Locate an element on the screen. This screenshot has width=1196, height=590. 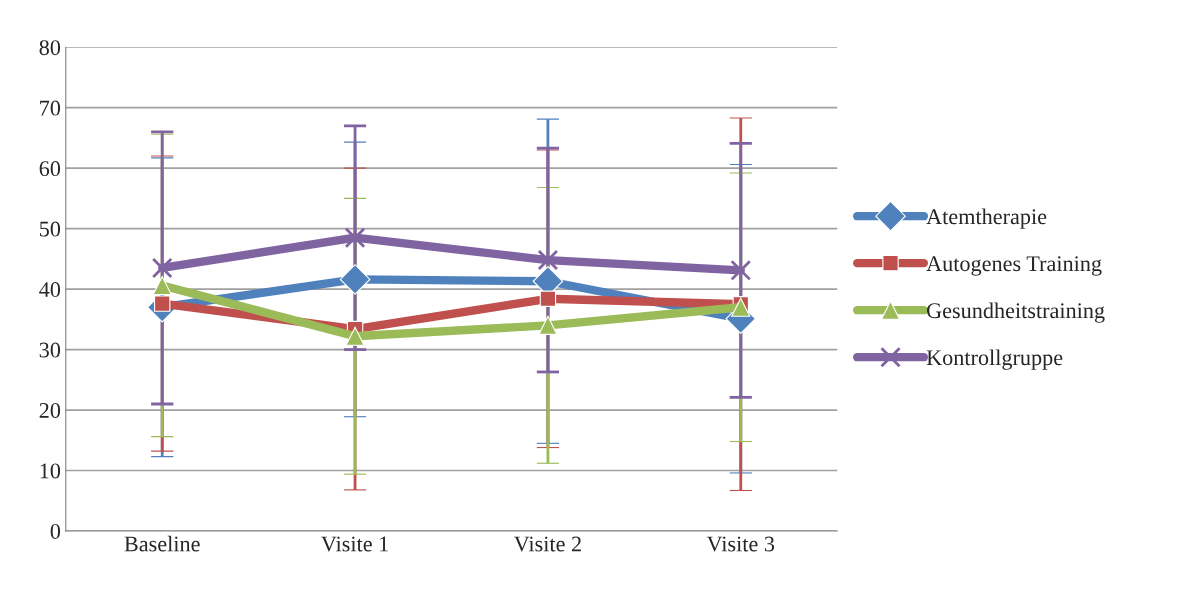
y-tick-label: 10 is located at coordinates (50, 471).